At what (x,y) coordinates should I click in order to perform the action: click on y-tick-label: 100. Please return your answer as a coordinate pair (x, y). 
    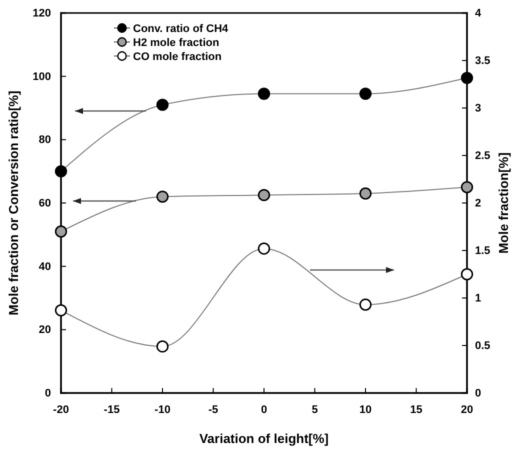
    Looking at the image, I should click on (41, 76).